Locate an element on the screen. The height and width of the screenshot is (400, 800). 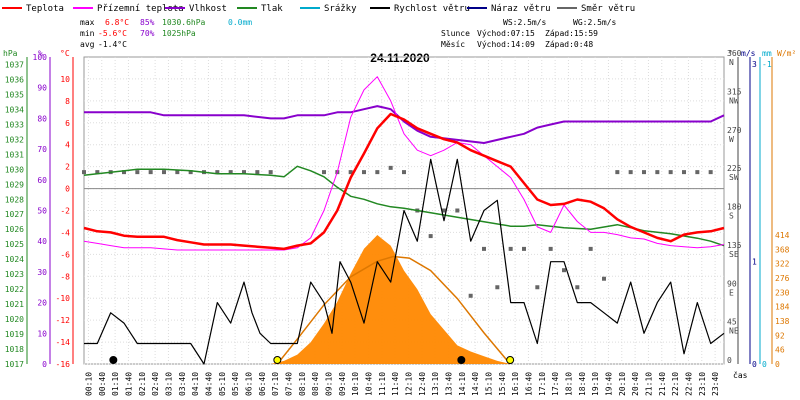
info-ws: WS:2.5m/s is located at coordinates (525, 22).